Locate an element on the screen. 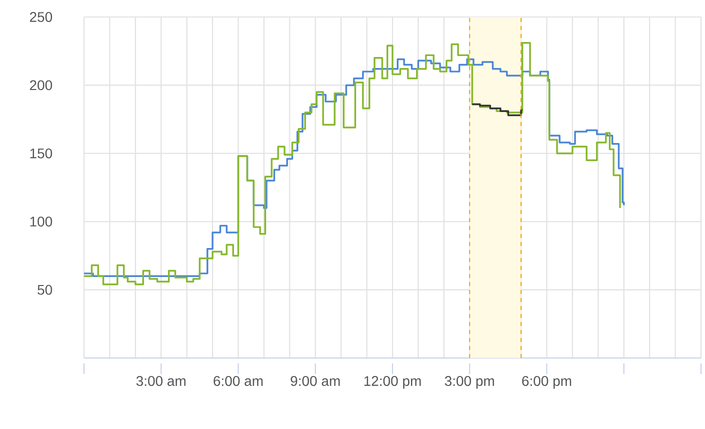  x-tick-label: 3:00 pm is located at coordinates (469, 382).